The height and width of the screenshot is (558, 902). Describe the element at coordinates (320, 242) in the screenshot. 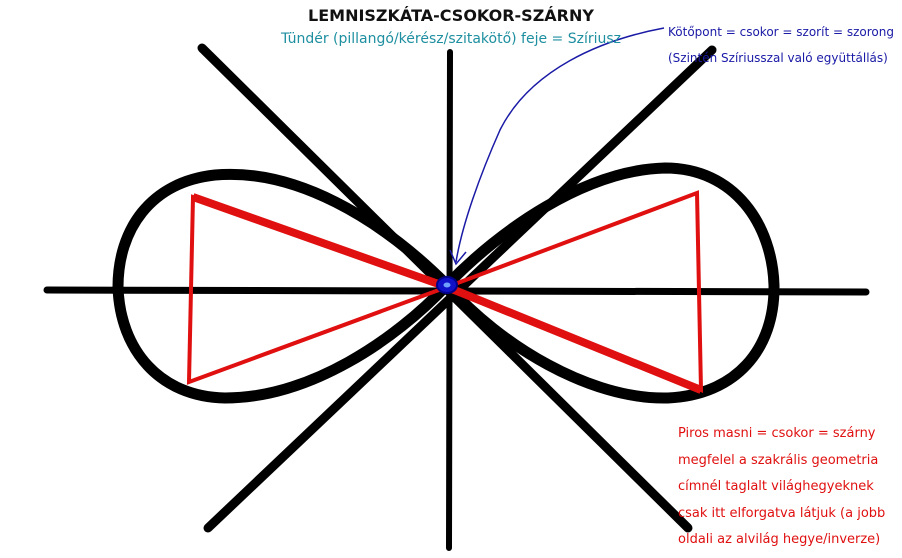

I see `red-bow-left-upper-band` at that location.